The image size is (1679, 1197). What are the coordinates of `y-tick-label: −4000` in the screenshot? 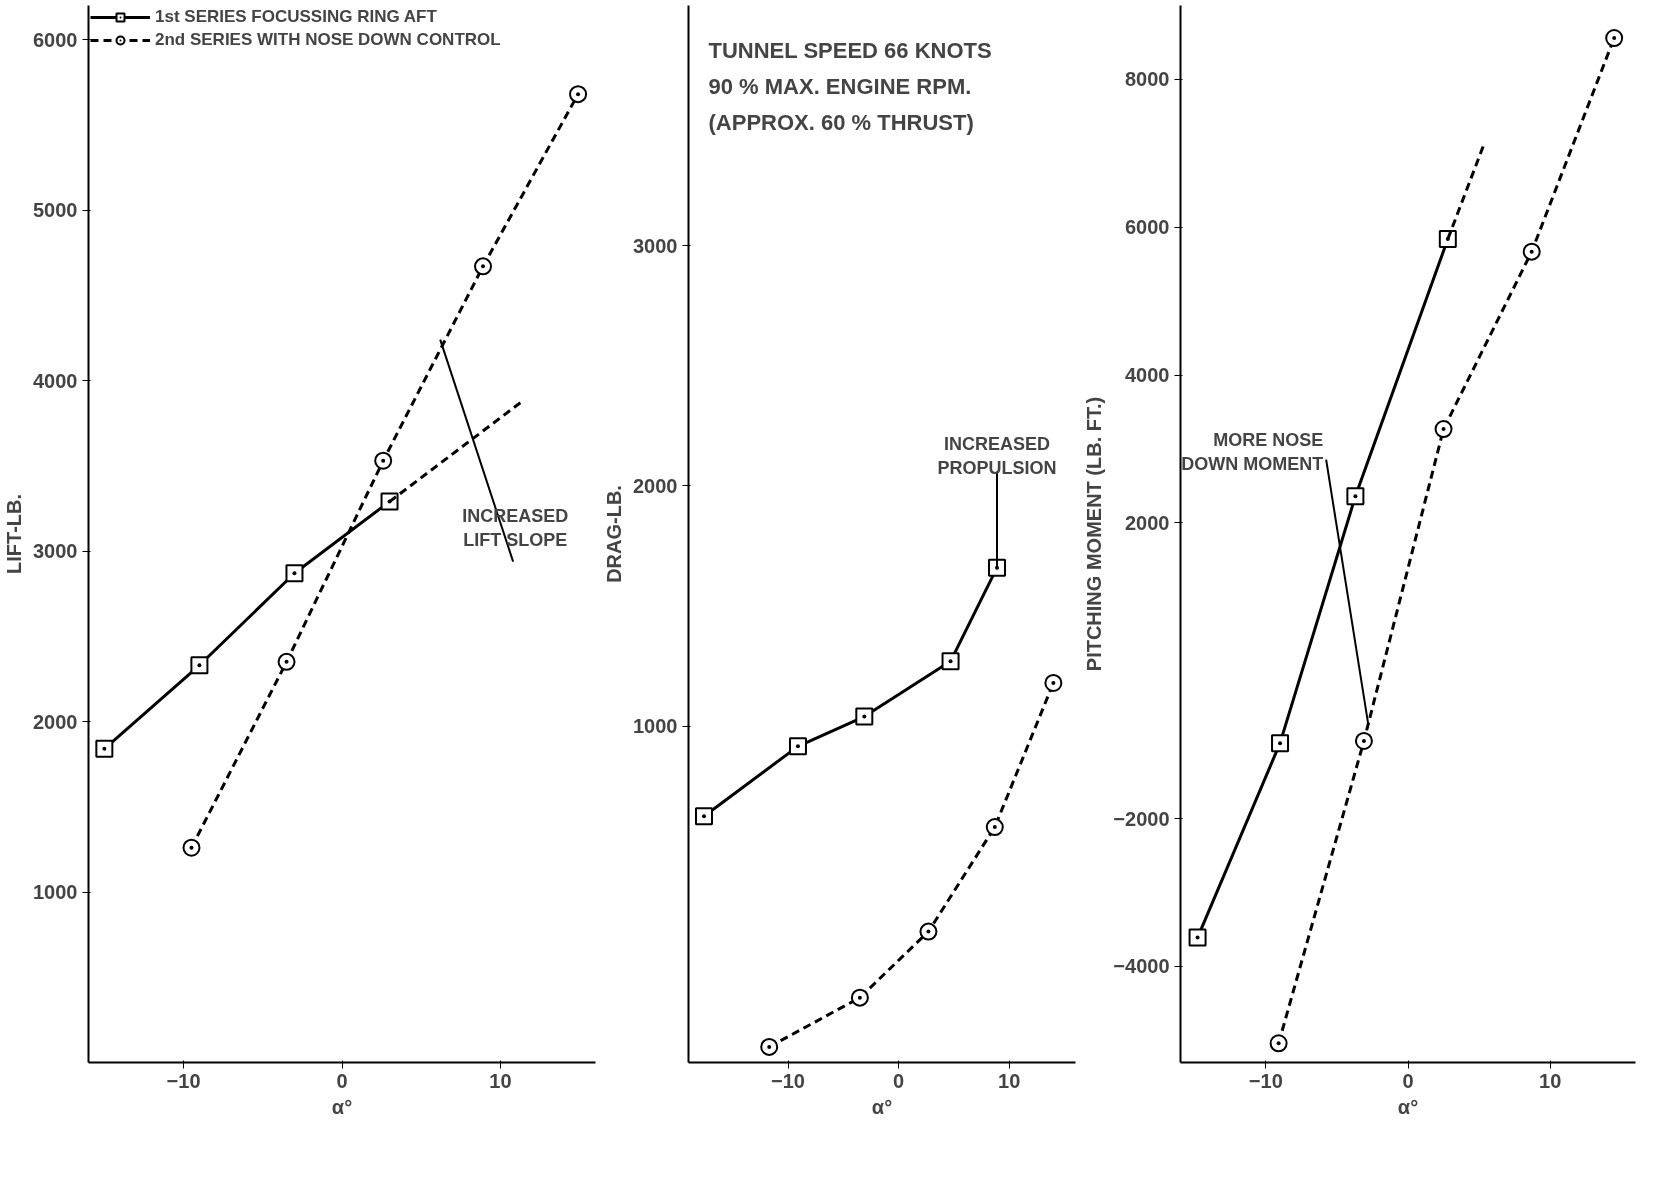 It's located at (1141, 966).